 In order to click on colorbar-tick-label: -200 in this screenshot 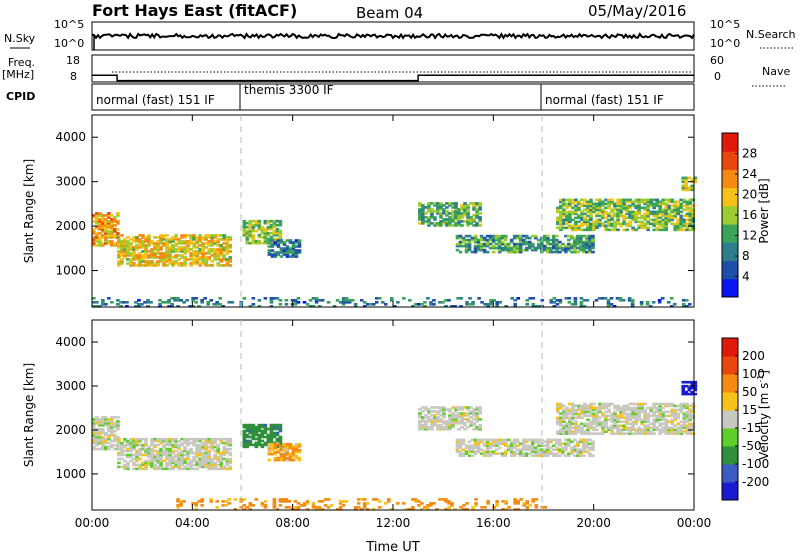, I will do `click(755, 482)`.